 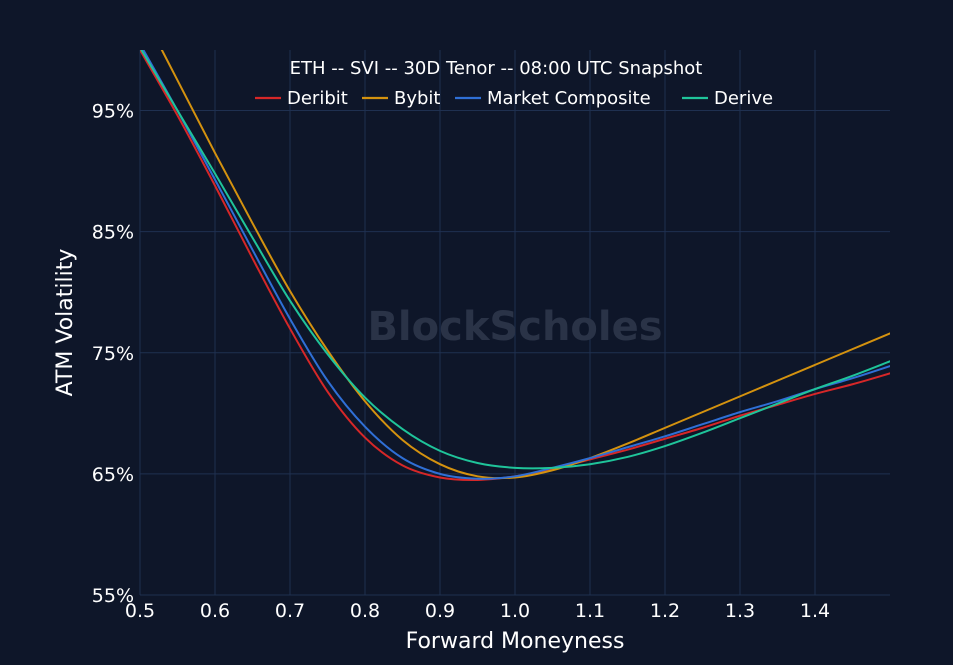 I want to click on x-tick-label: 0.5, so click(x=140, y=611).